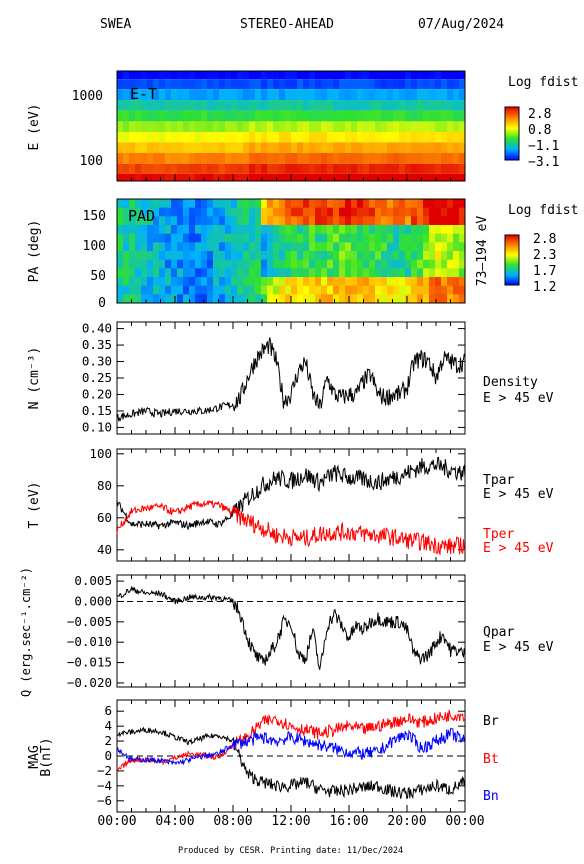  I want to click on density-ytick-label: 0.40, so click(97, 328).